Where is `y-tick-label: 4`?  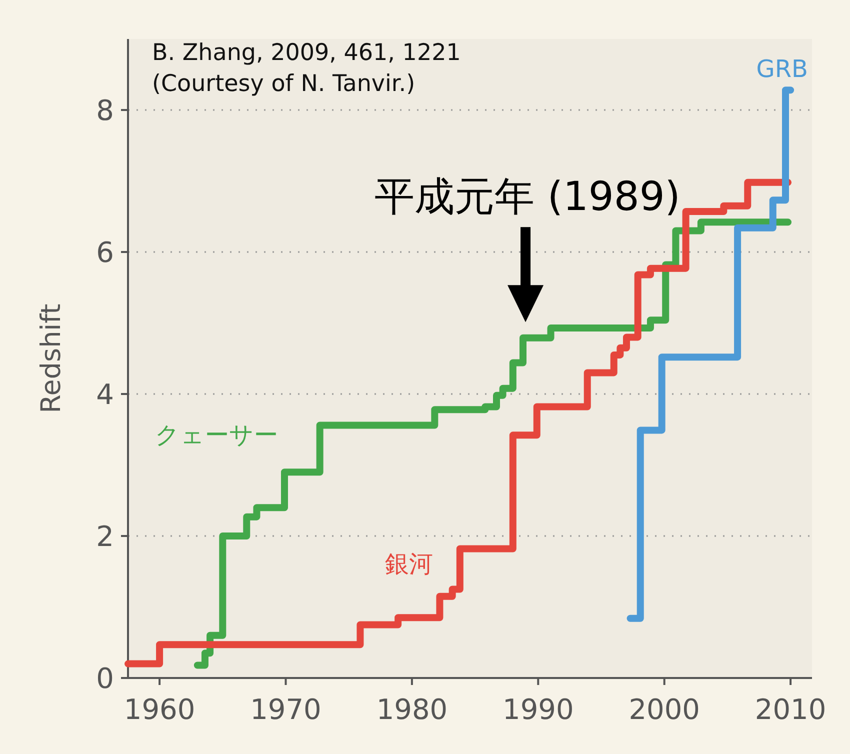 y-tick-label: 4 is located at coordinates (105, 394).